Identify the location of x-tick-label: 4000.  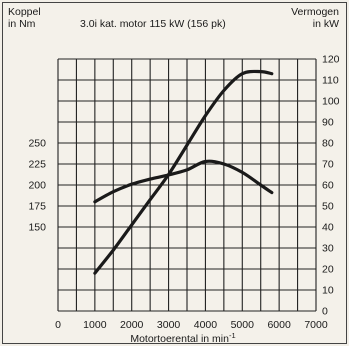
(206, 325).